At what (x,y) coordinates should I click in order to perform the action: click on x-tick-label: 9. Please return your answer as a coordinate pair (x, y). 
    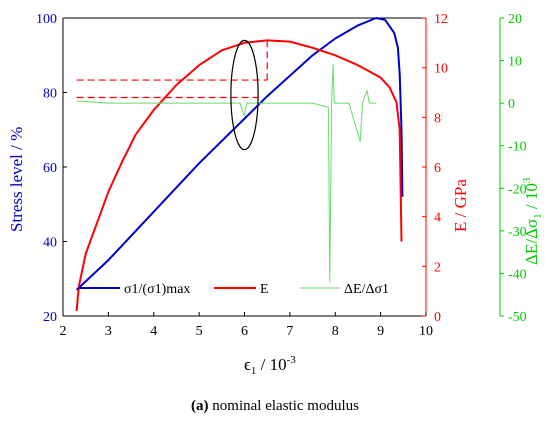
    Looking at the image, I should click on (380, 331).